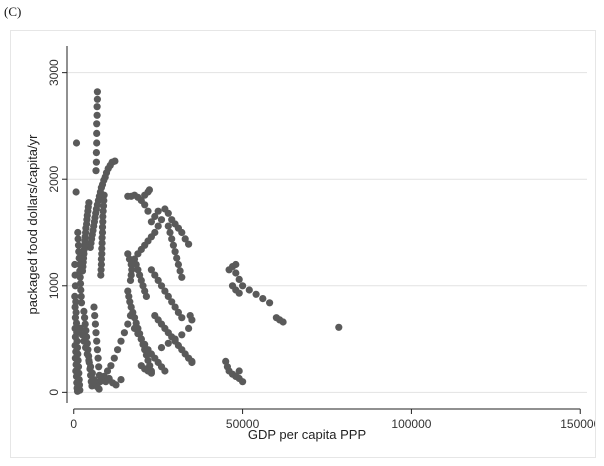  Describe the element at coordinates (243, 424) in the screenshot. I see `x-tick-label-1: 50000` at that location.